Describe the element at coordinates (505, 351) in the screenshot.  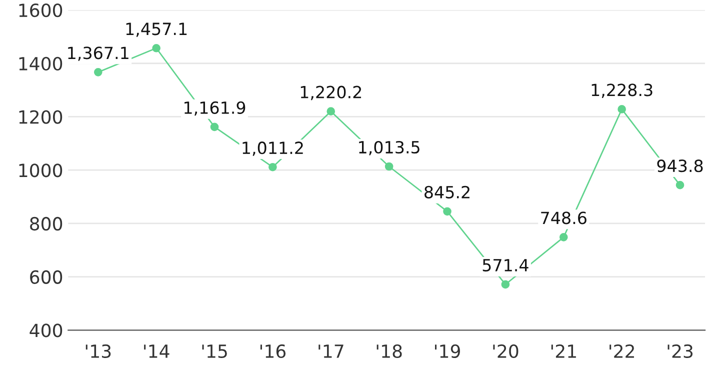
I see `x-tick-label: '20` at that location.